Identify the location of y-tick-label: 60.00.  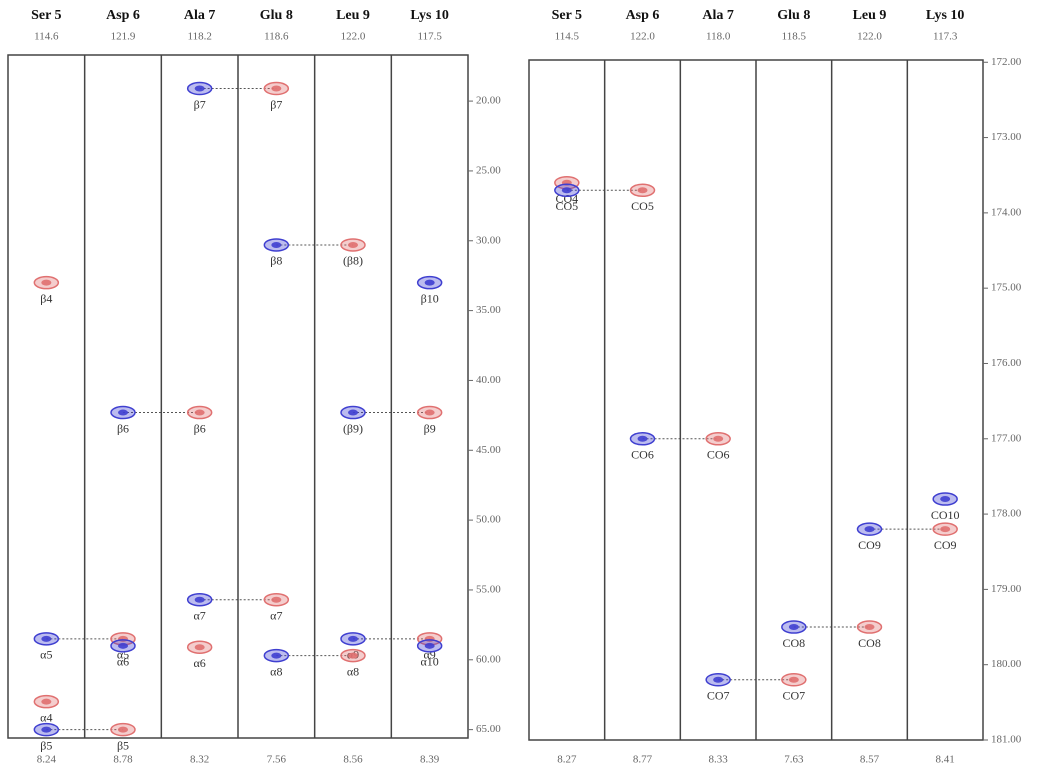
(488, 659).